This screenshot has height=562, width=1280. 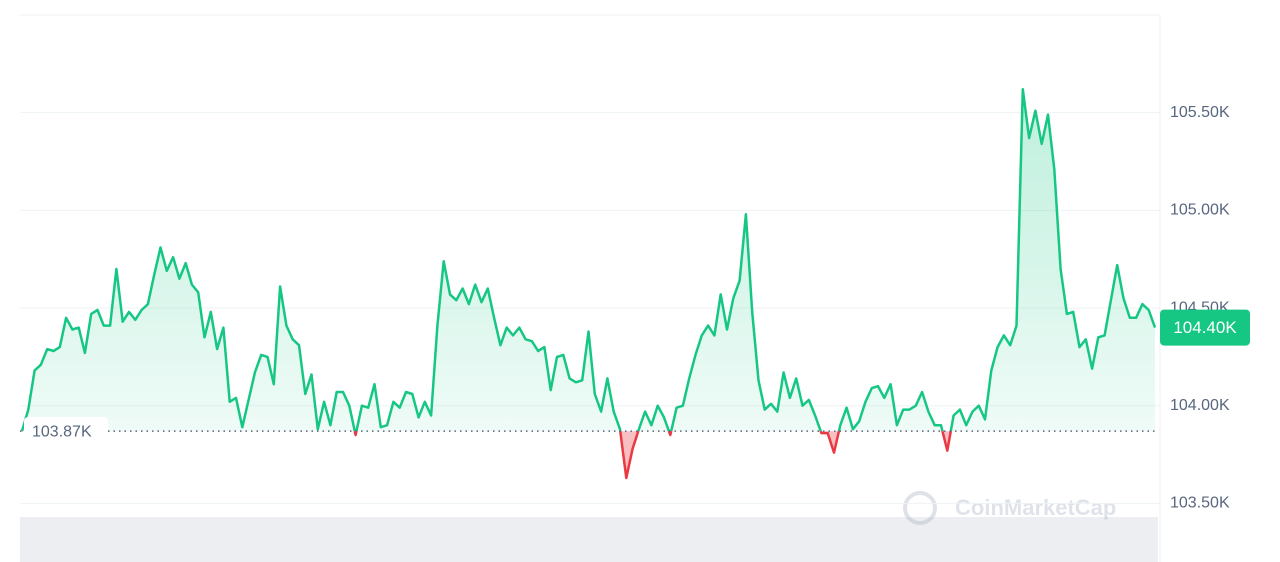 What do you see at coordinates (1200, 405) in the screenshot?
I see `y-tick-label: 104.00K` at bounding box center [1200, 405].